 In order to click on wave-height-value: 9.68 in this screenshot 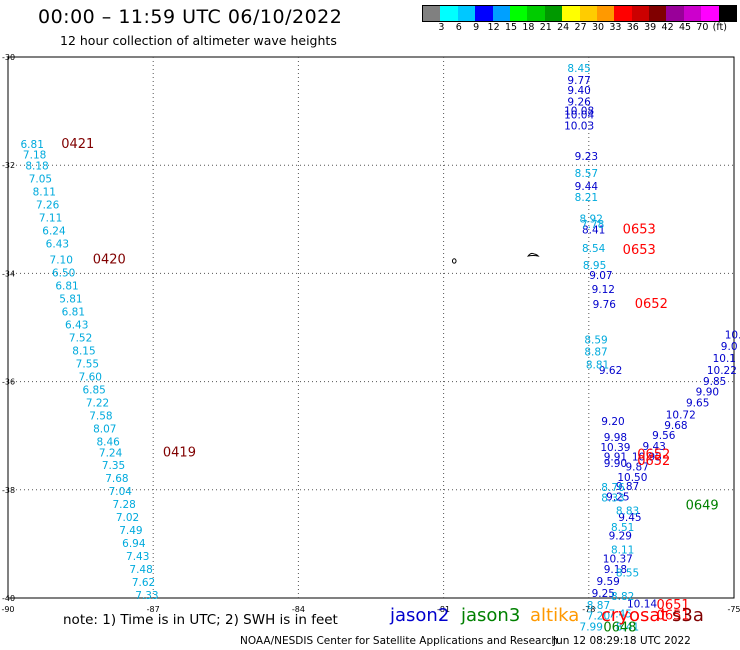, I will do `click(675, 426)`.